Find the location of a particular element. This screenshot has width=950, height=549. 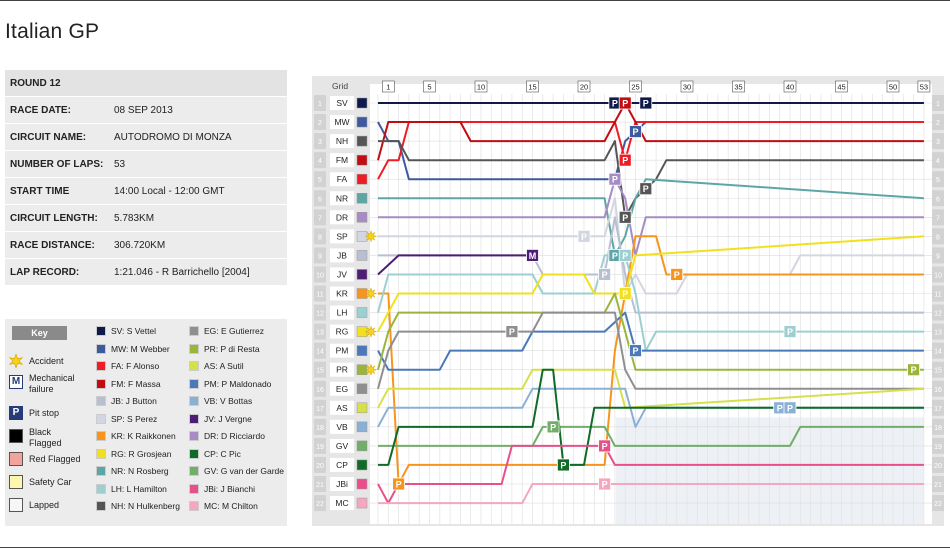

driver-key-entry: PM: P Maldonado is located at coordinates (230, 383).